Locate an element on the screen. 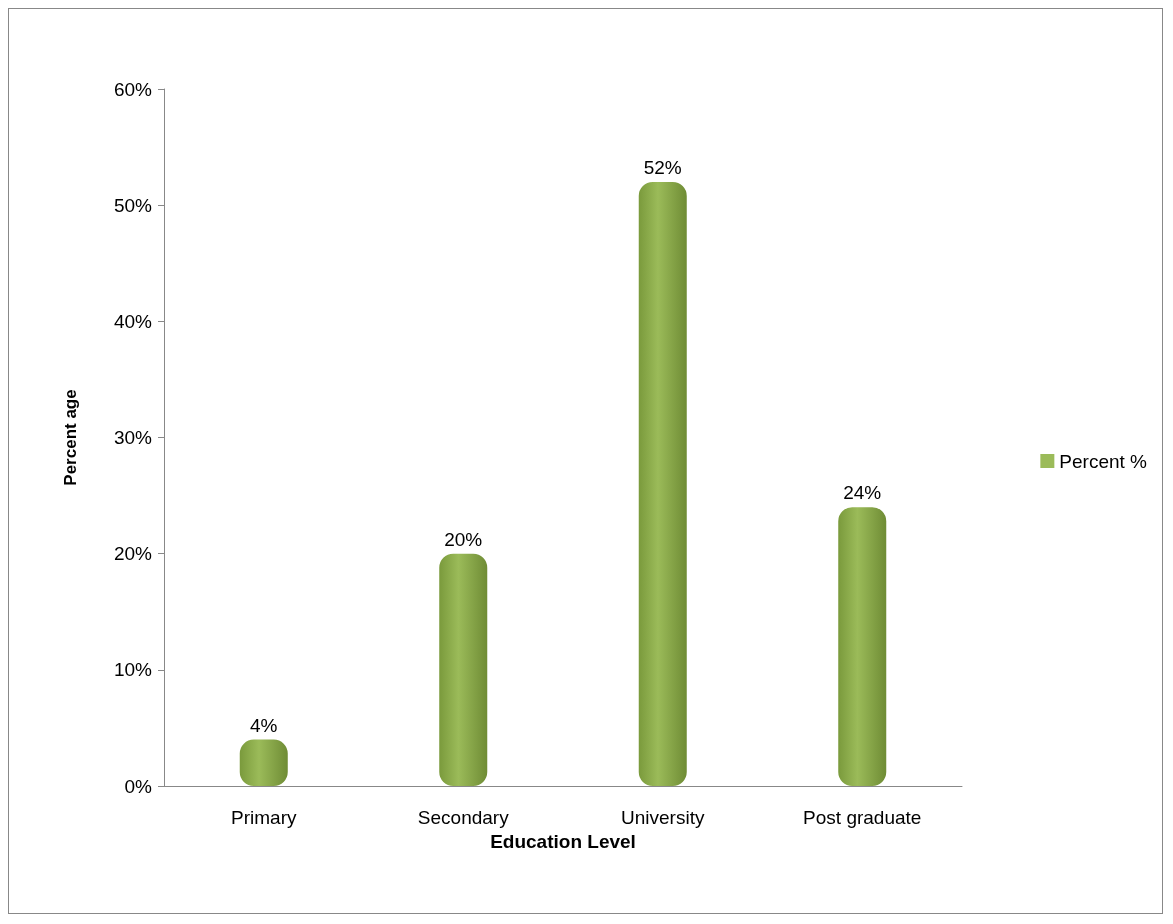  legend-label: Percent % is located at coordinates (1103, 461).